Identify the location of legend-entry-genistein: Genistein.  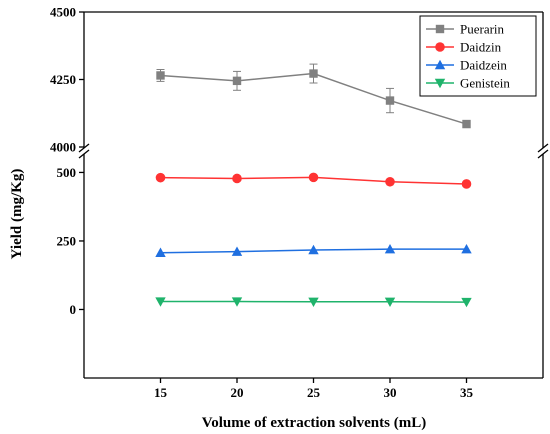
(468, 83).